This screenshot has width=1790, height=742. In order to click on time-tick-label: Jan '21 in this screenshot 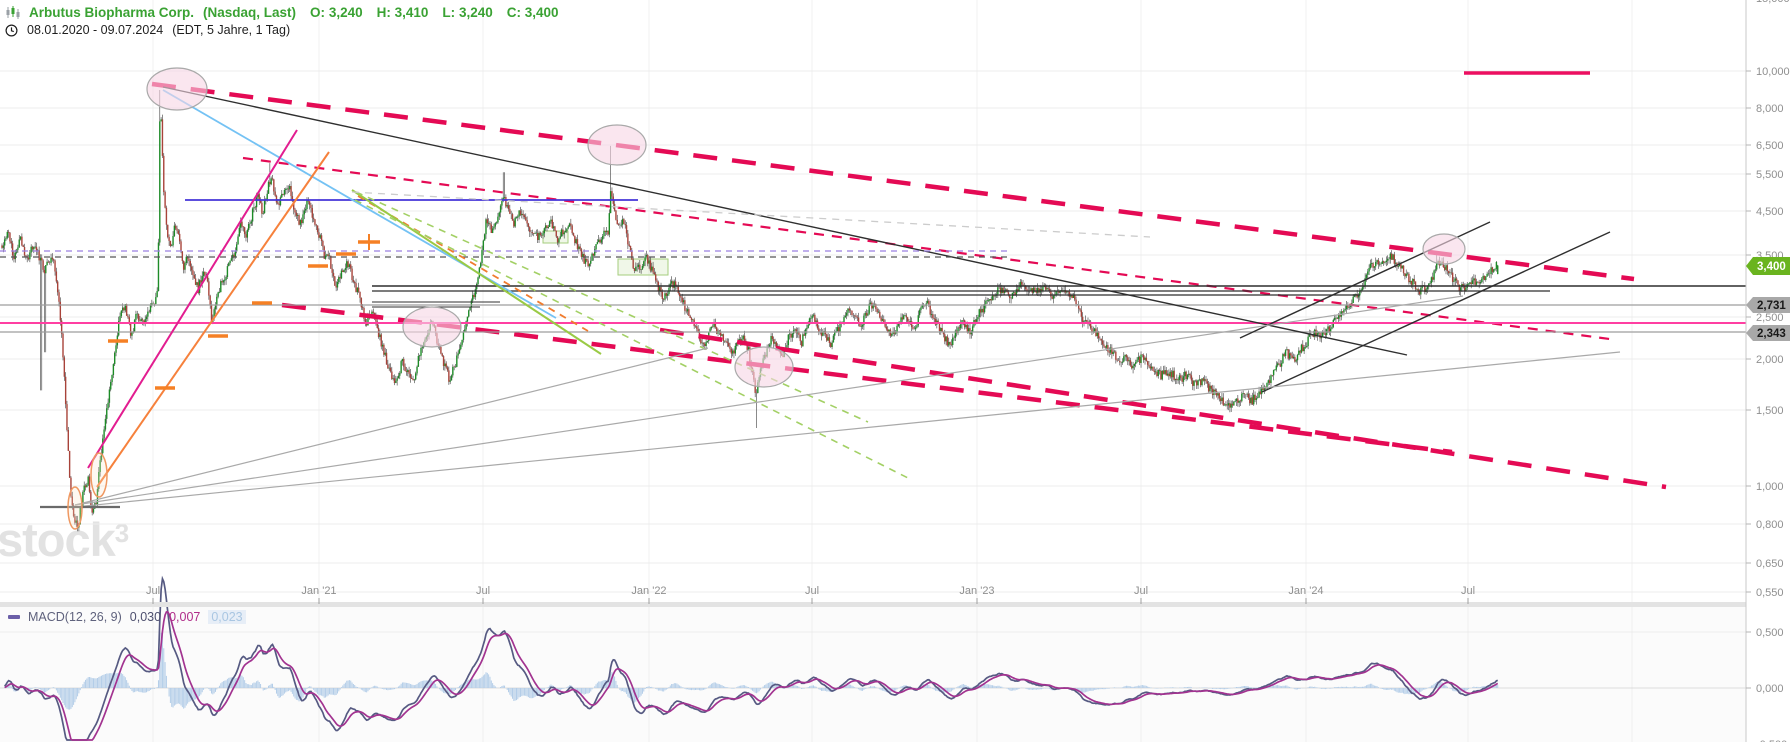, I will do `click(318, 591)`.